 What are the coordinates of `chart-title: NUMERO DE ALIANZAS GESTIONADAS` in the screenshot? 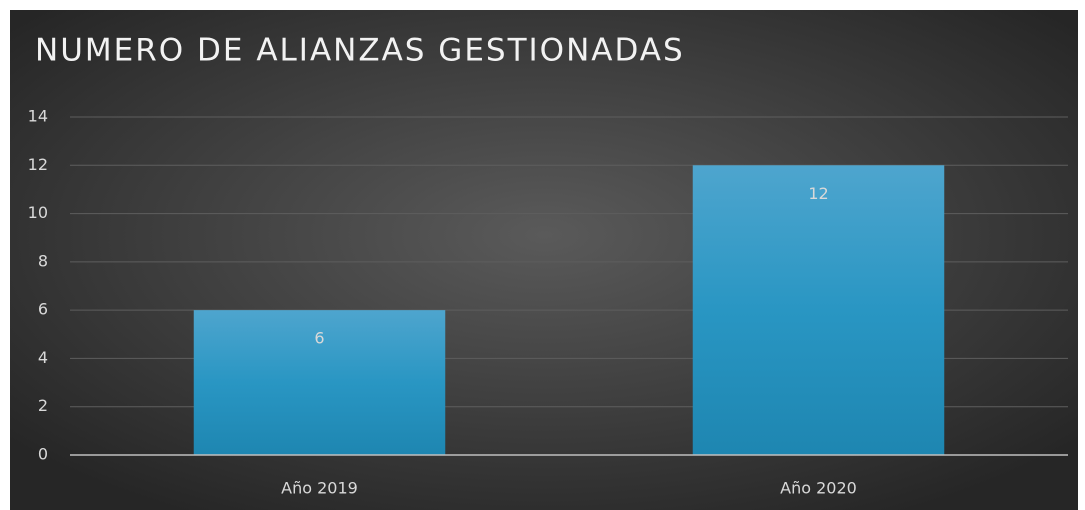 It's located at (360, 51).